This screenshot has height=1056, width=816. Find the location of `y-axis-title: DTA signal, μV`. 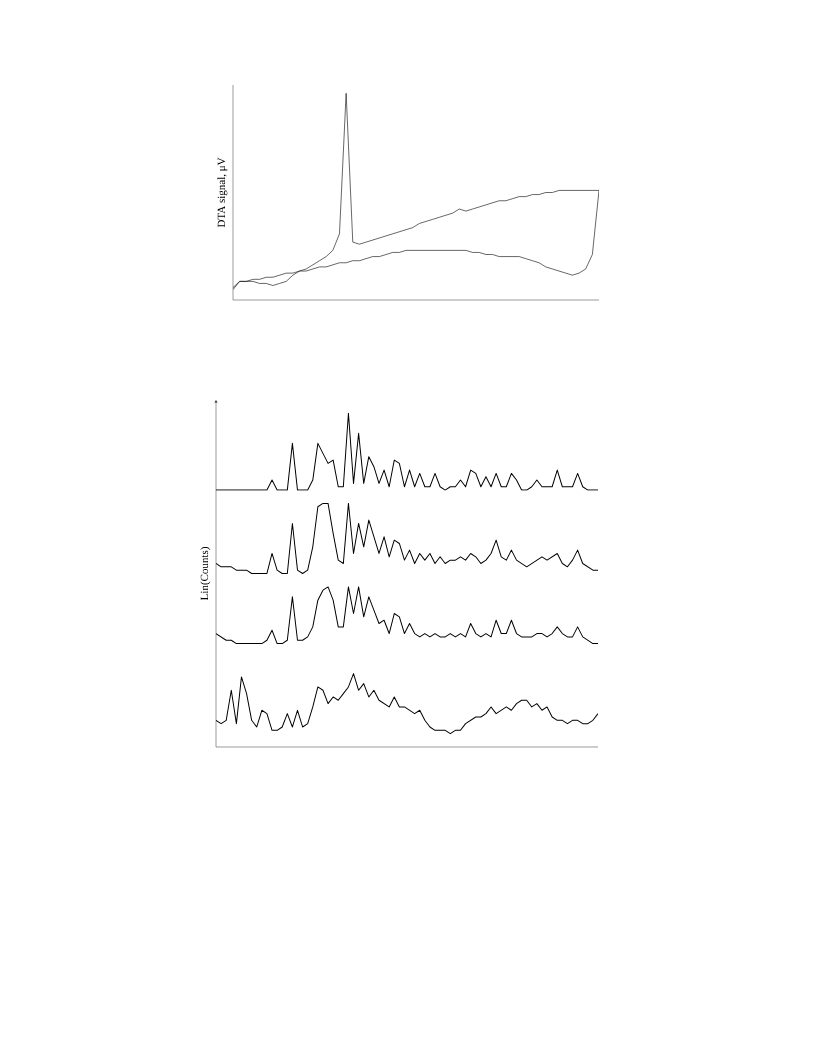

y-axis-title: DTA signal, μV is located at coordinates (222, 192).